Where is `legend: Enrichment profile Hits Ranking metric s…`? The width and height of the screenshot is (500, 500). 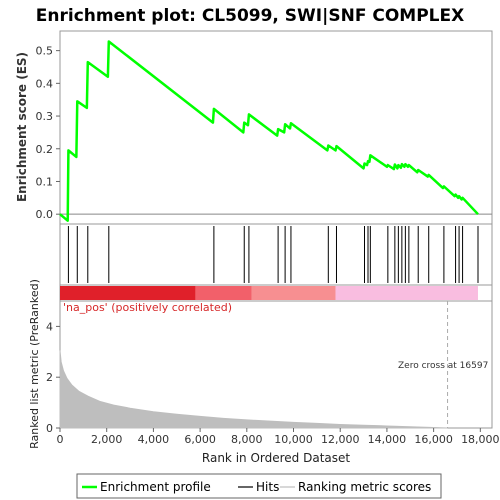 legend: Enrichment profile Hits Ranking metric s… is located at coordinates (259, 486).